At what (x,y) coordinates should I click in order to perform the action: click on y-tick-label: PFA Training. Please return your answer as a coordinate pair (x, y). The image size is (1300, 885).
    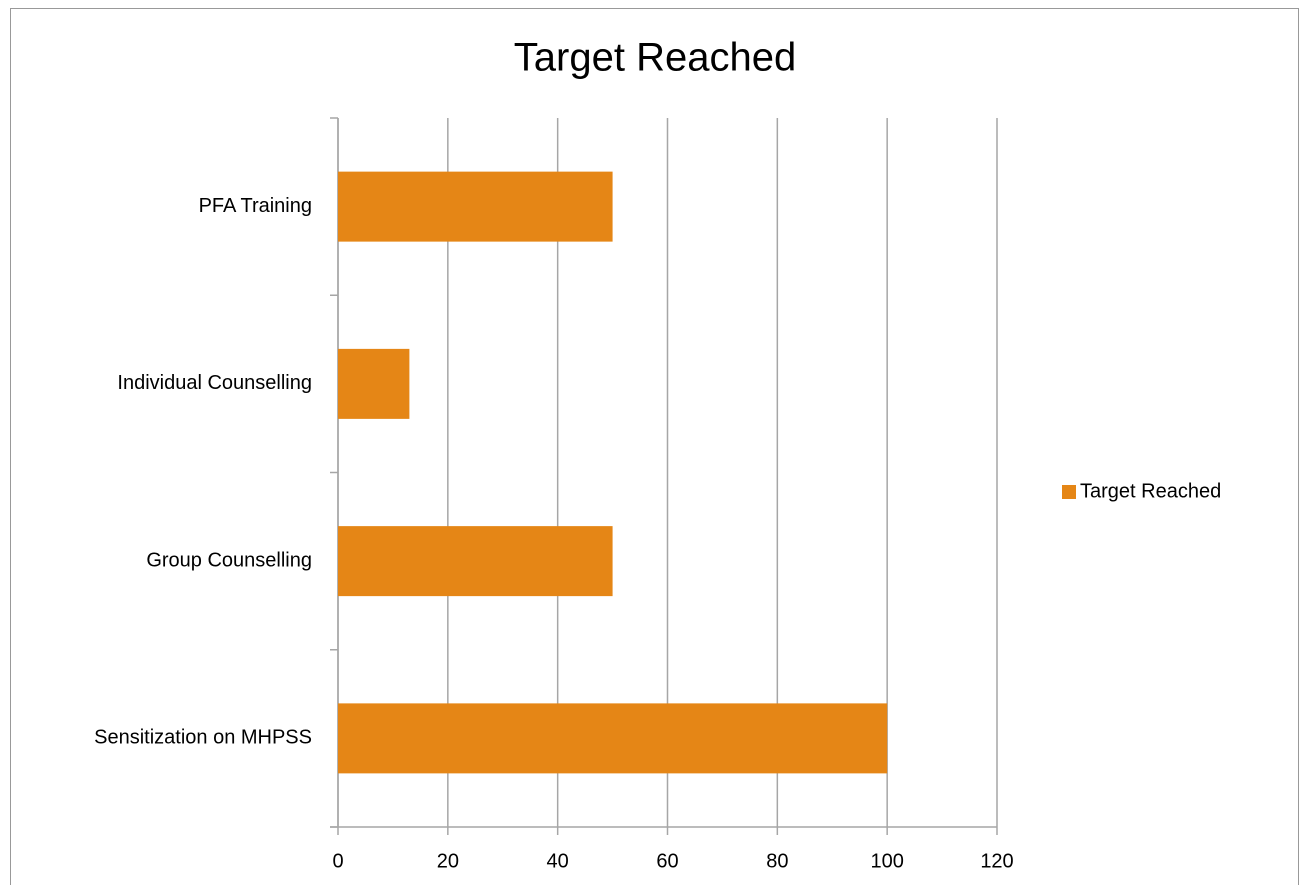
    Looking at the image, I should click on (255, 206).